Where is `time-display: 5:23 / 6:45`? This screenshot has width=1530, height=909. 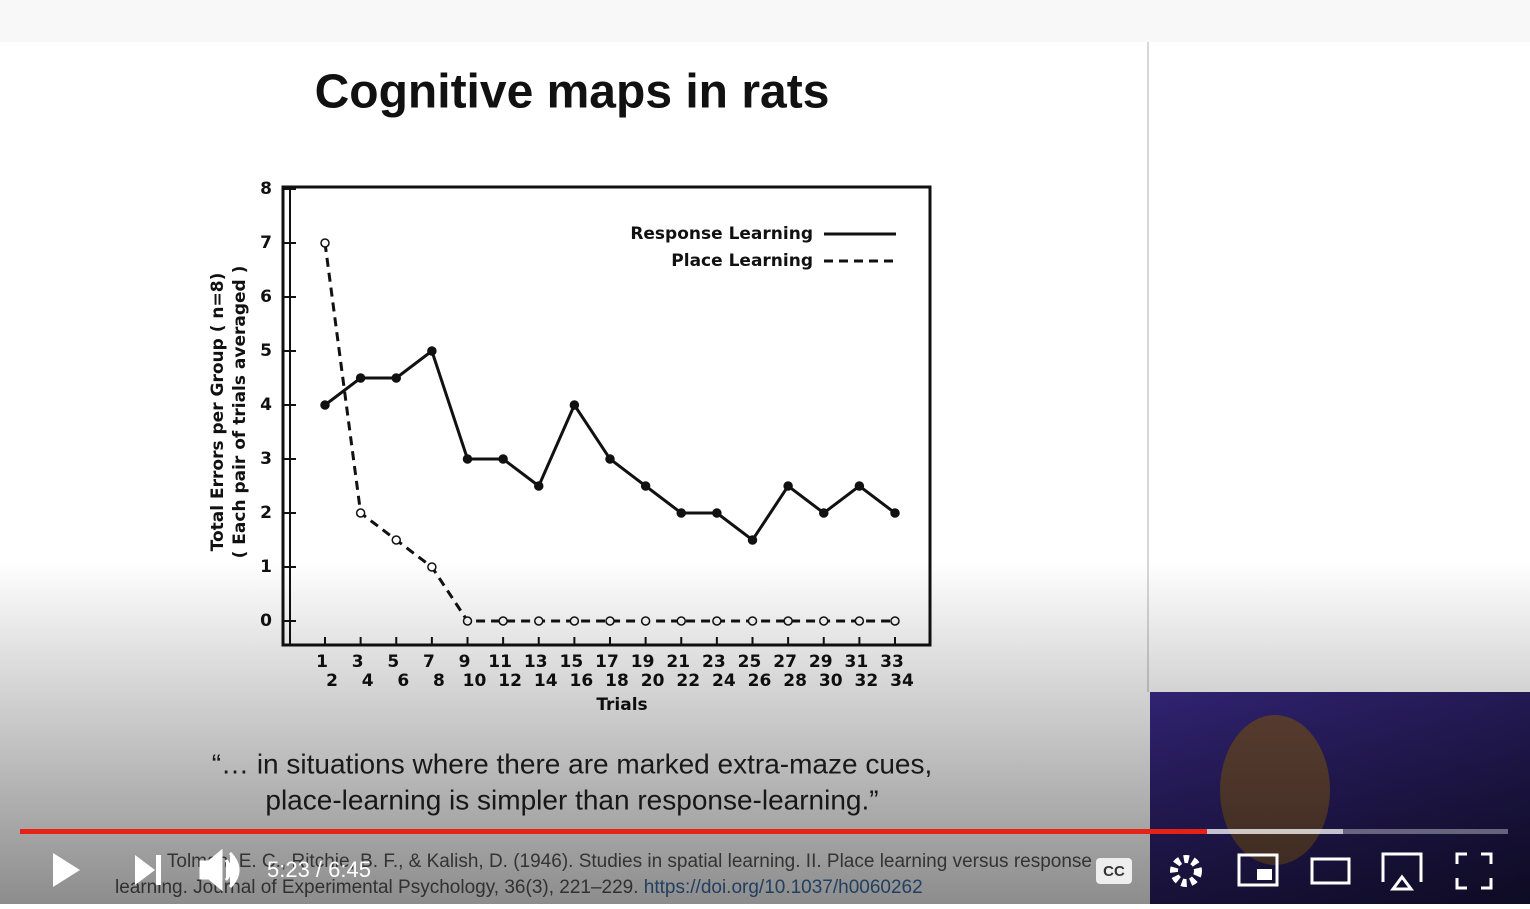
time-display: 5:23 / 6:45 is located at coordinates (319, 869).